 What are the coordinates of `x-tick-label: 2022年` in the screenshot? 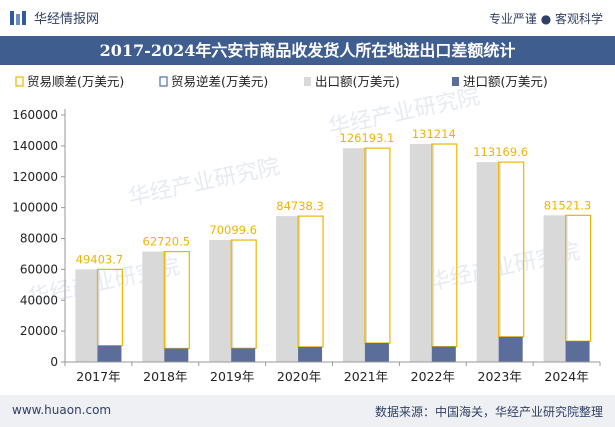 It's located at (433, 376).